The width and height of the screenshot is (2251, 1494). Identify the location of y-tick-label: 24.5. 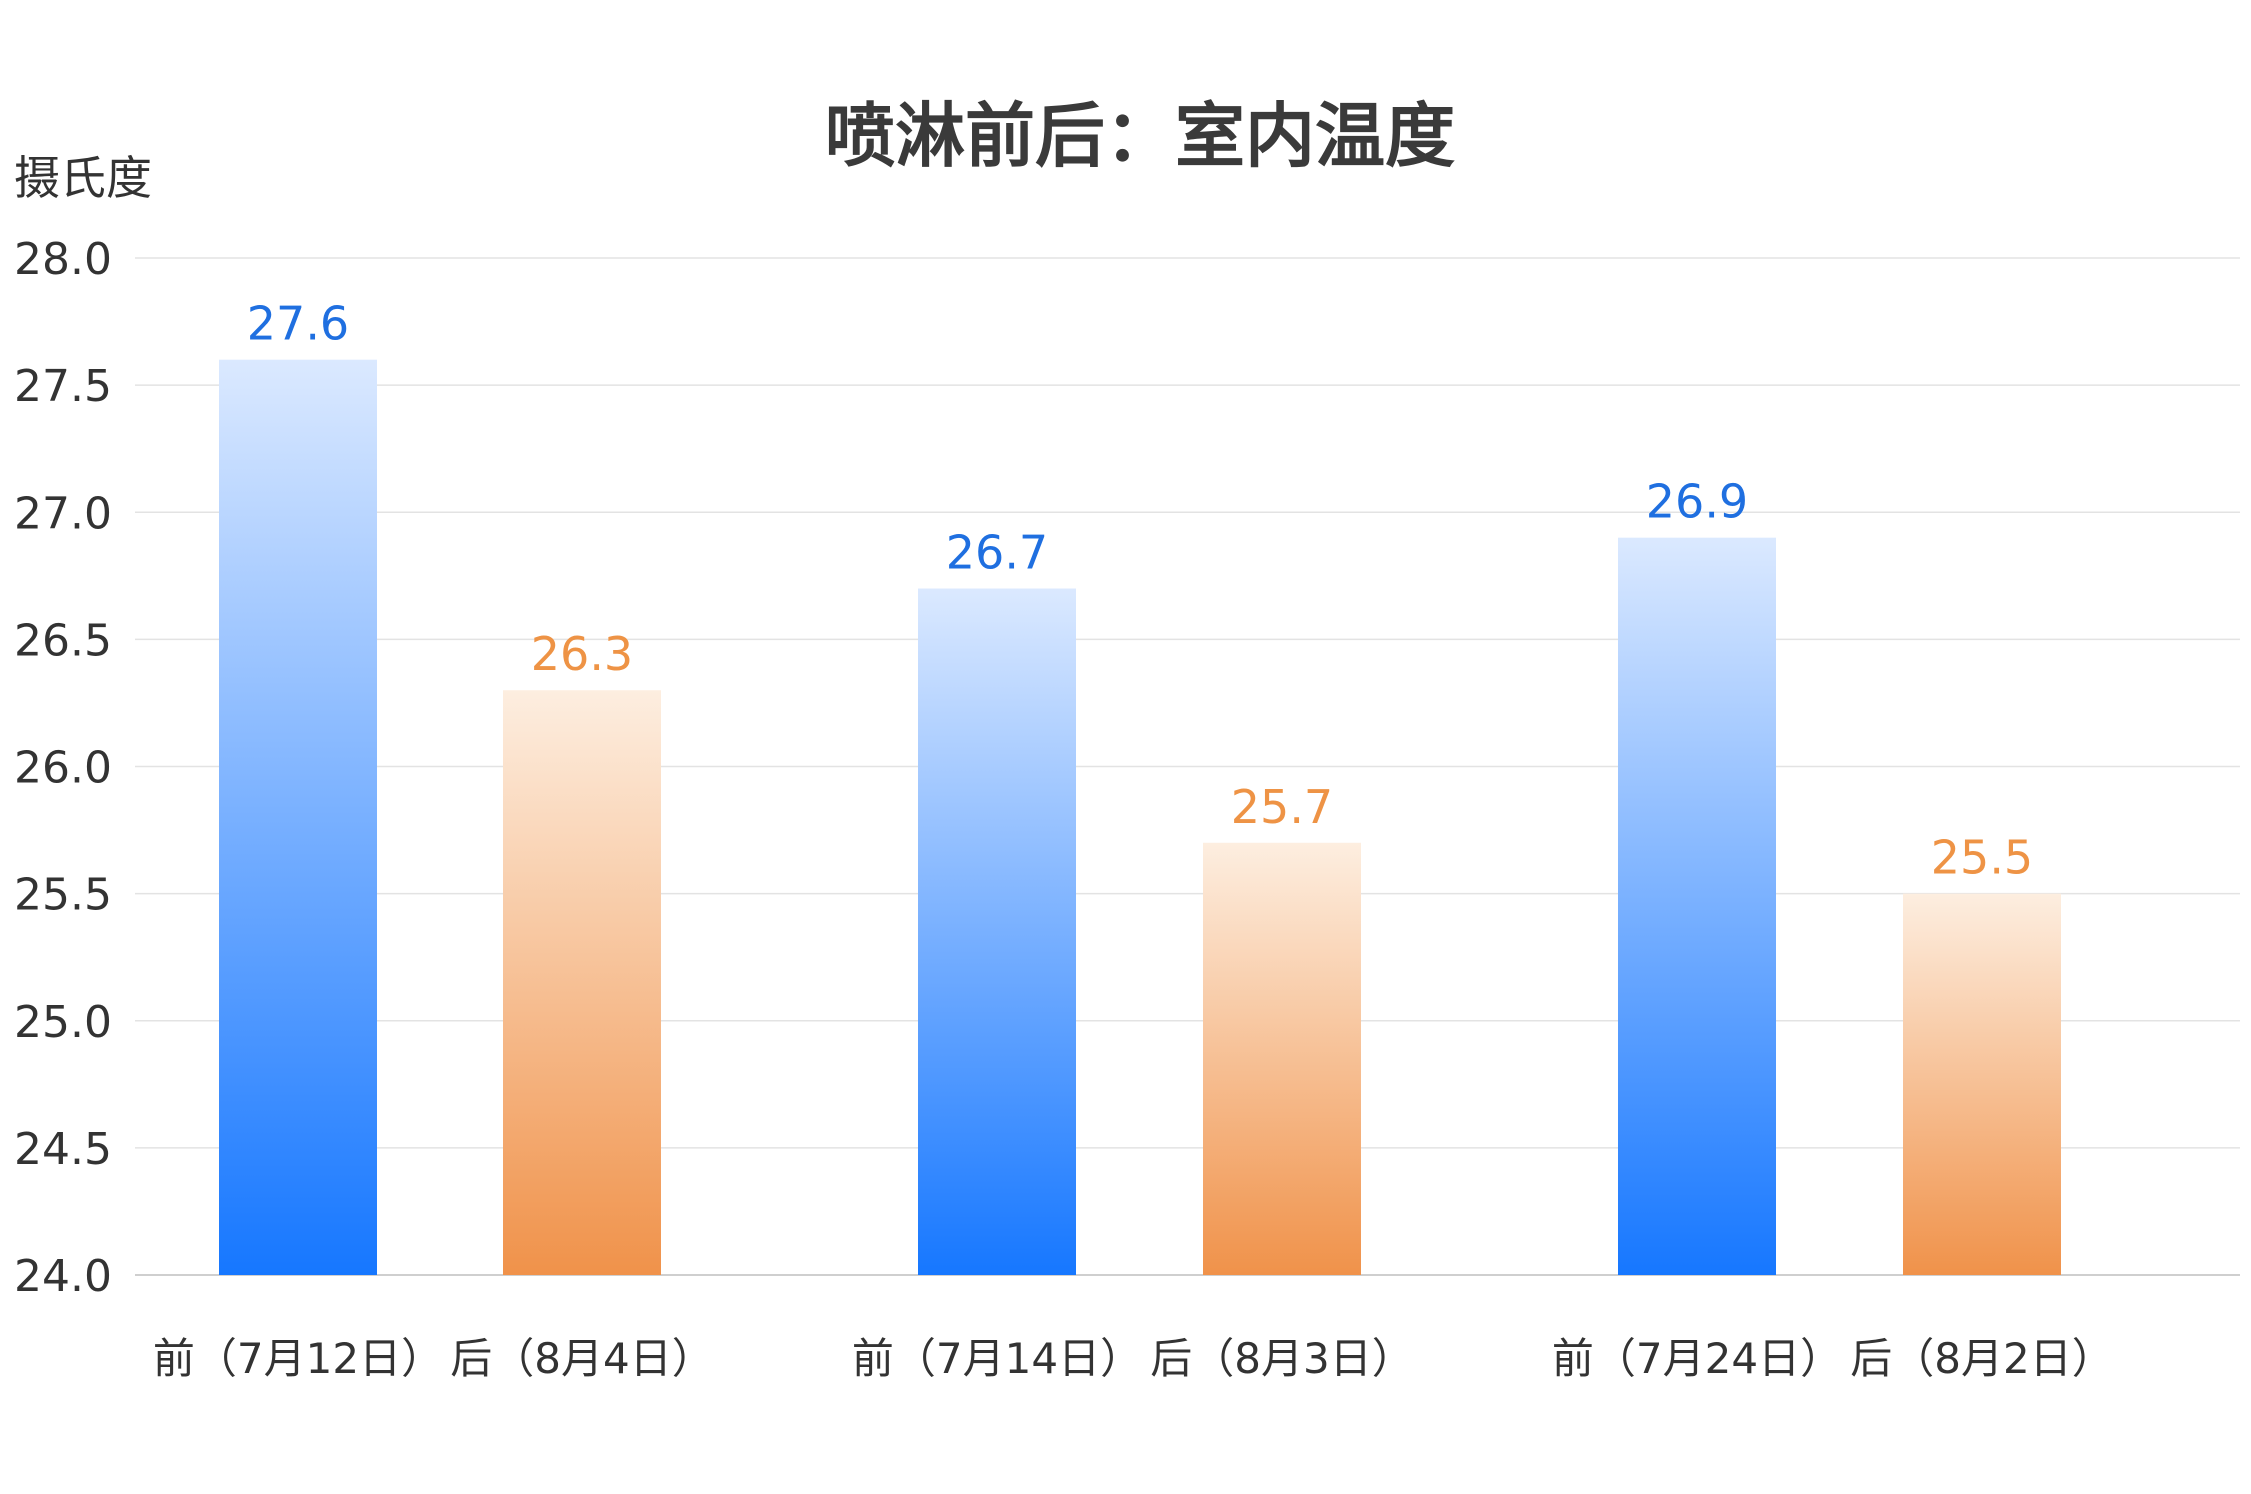
(63, 1149).